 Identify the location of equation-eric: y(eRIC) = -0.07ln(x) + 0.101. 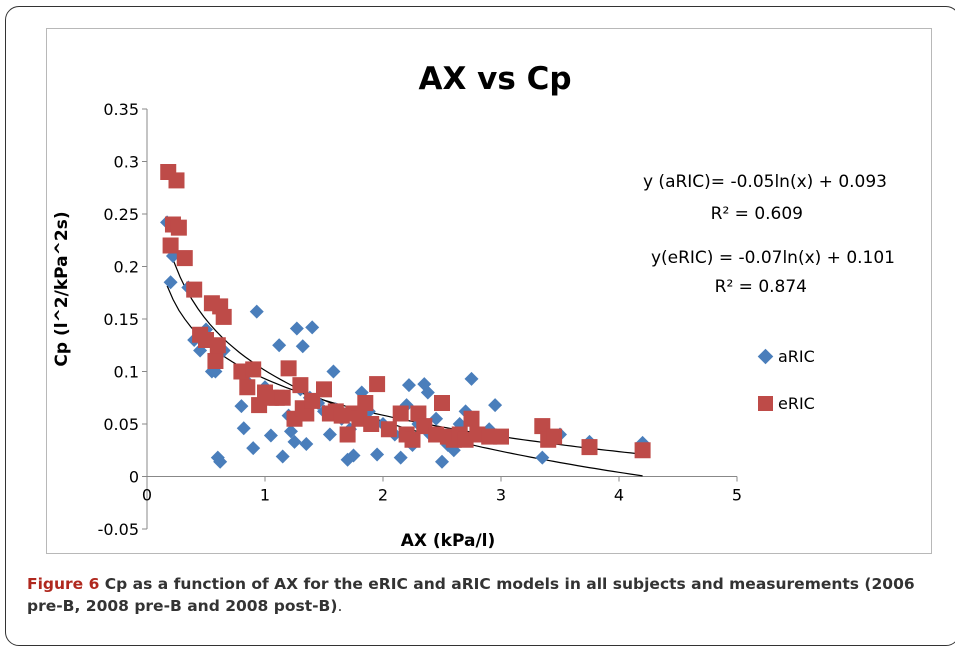
(773, 258).